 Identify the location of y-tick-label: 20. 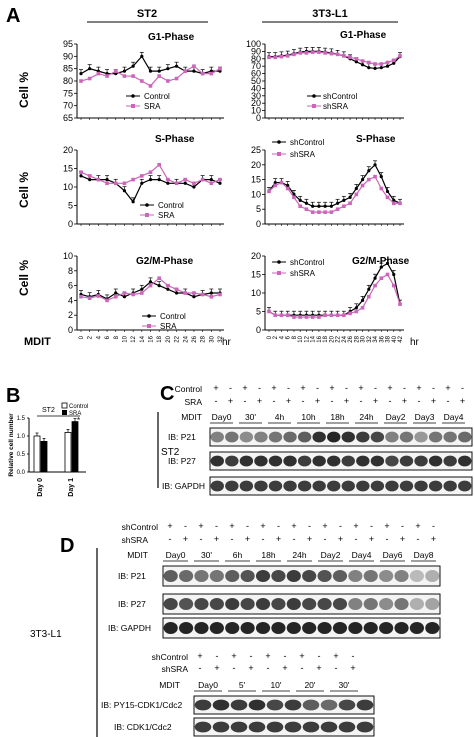
(256, 256).